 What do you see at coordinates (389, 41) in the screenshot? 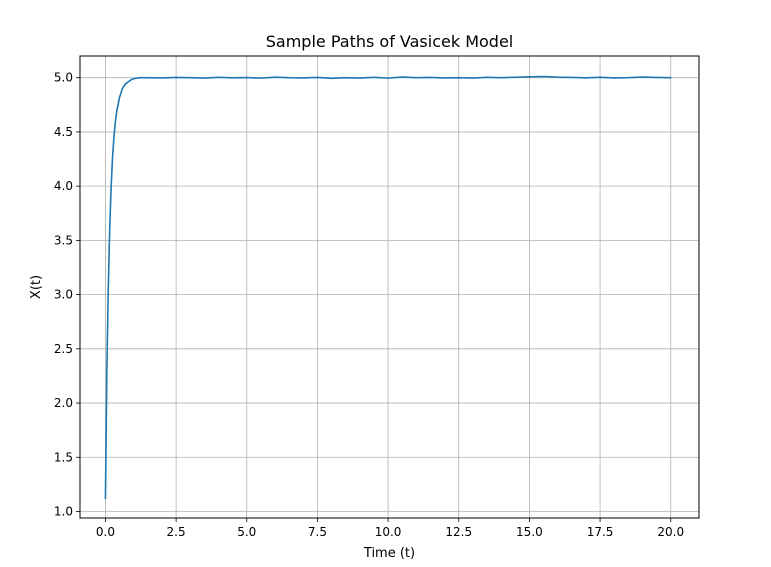
I see `chart-title: Sample Paths of Vasicek Model` at bounding box center [389, 41].